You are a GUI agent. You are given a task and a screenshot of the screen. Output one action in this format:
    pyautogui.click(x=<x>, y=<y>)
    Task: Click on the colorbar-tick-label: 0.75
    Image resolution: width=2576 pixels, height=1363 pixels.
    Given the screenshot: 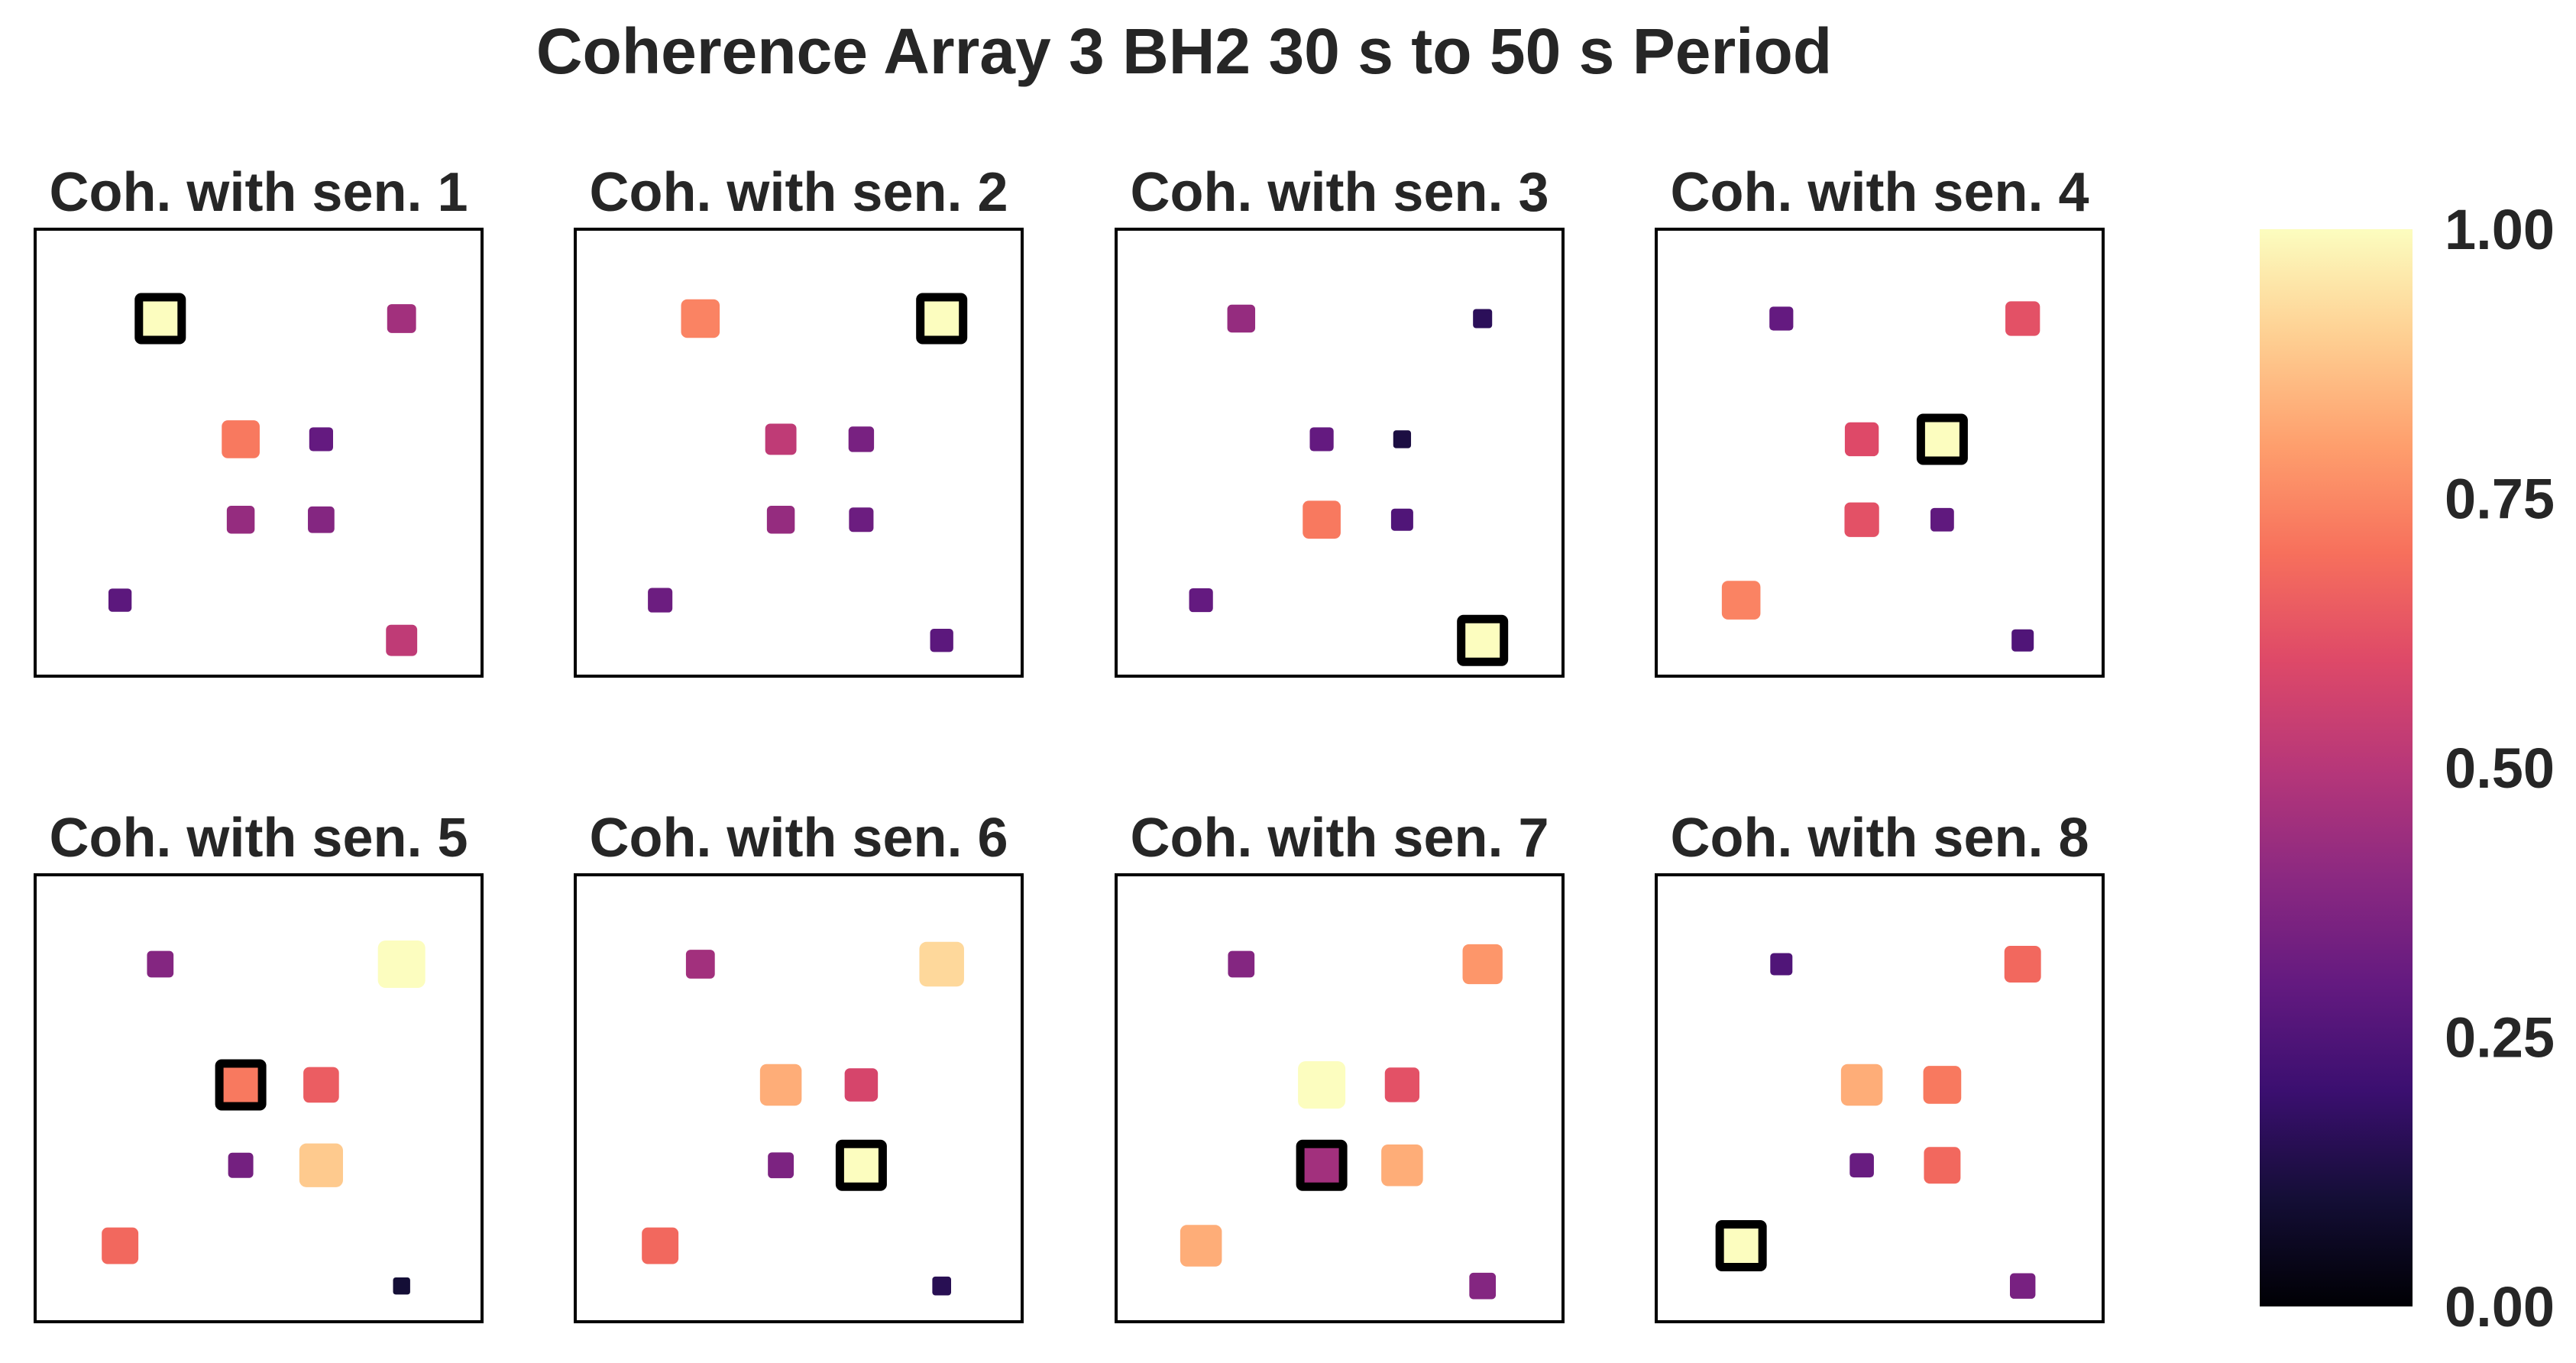 What is the action you would take?
    pyautogui.click(x=2500, y=499)
    